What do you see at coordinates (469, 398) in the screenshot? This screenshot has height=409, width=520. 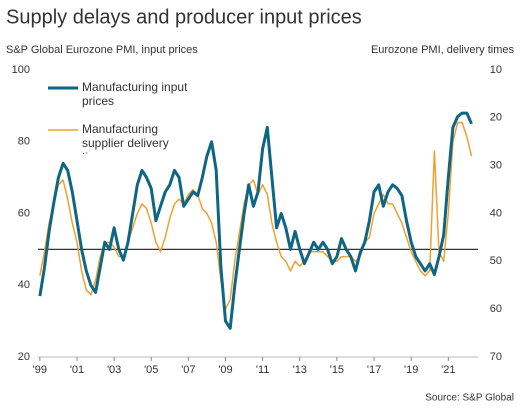 I see `source: Source: S&P Global` at bounding box center [469, 398].